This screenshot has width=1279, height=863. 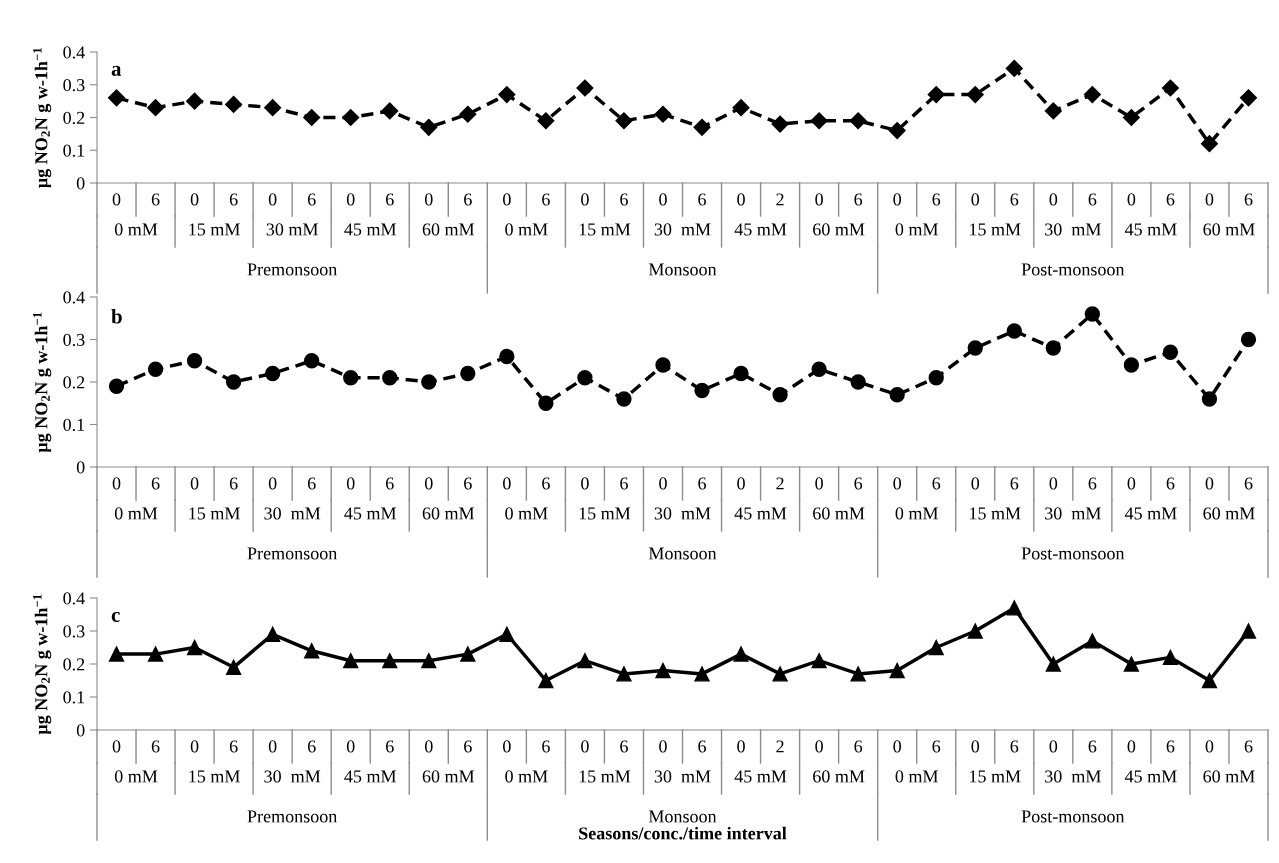 What do you see at coordinates (74, 598) in the screenshot?
I see `y-tick-label: 0.4` at bounding box center [74, 598].